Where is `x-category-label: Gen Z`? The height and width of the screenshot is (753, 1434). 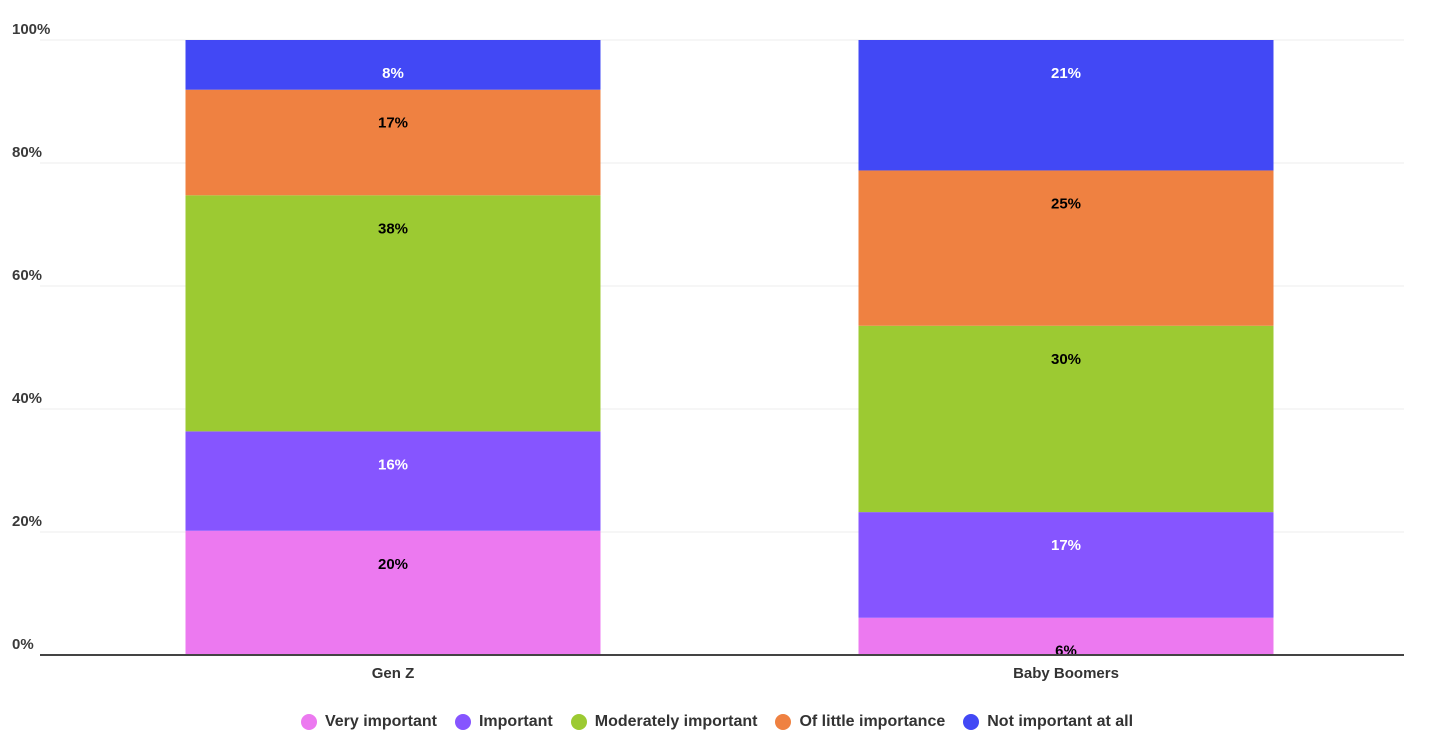
x-category-label: Gen Z is located at coordinates (393, 673).